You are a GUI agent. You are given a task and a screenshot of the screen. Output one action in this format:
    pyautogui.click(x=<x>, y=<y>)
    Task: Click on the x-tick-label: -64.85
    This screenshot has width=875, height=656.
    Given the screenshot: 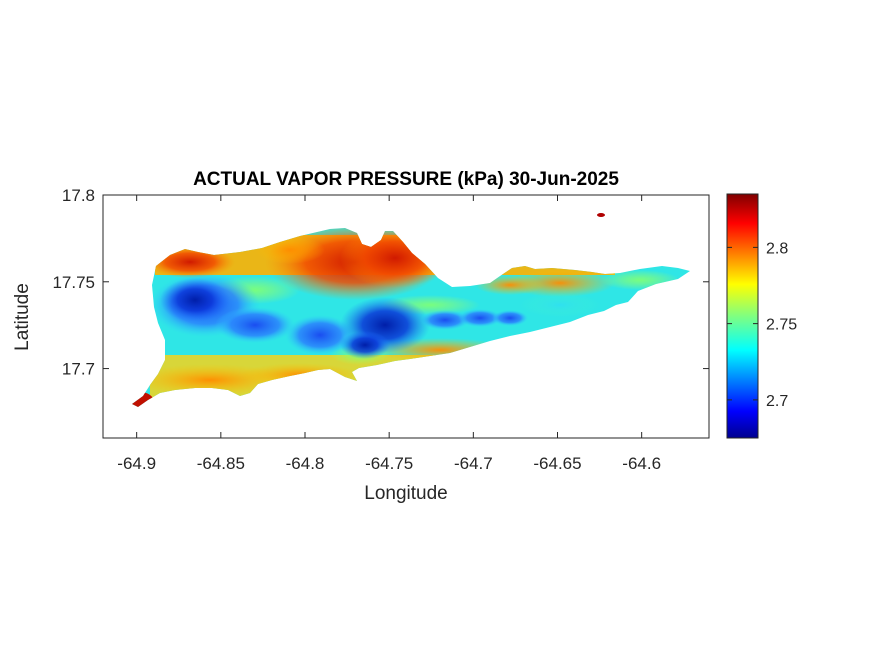 What is the action you would take?
    pyautogui.click(x=221, y=463)
    